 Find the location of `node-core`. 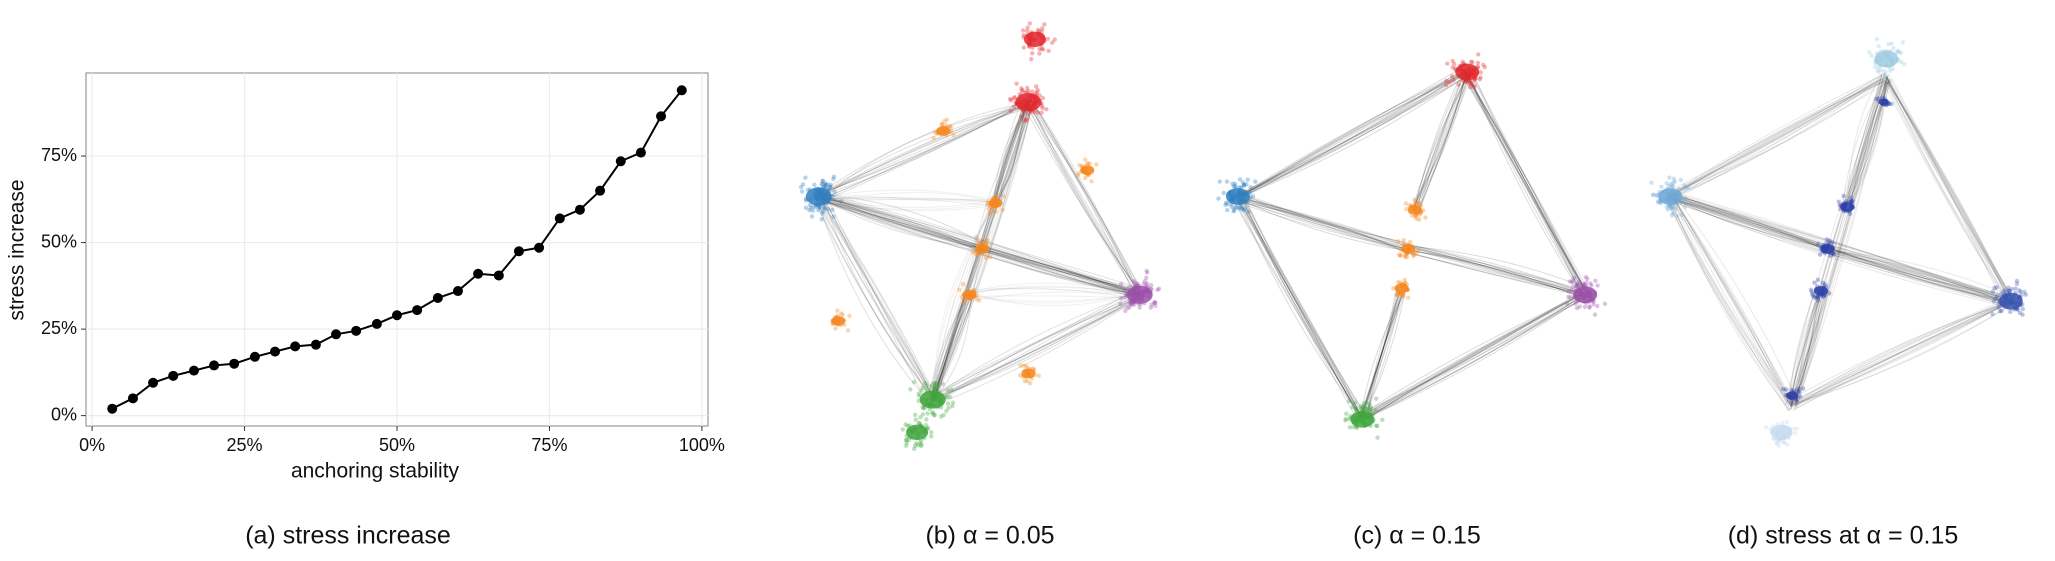

node-core is located at coordinates (1781, 432).